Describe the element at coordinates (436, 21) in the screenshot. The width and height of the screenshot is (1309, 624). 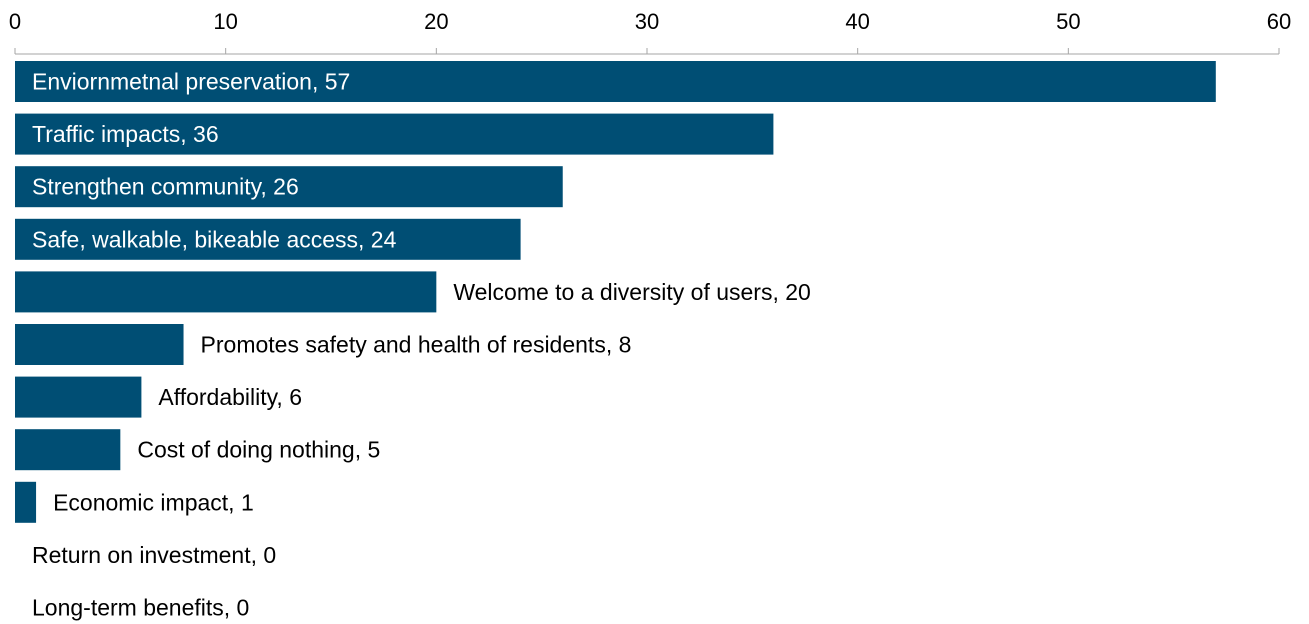
I see `x-axis-tick-label: 20` at that location.